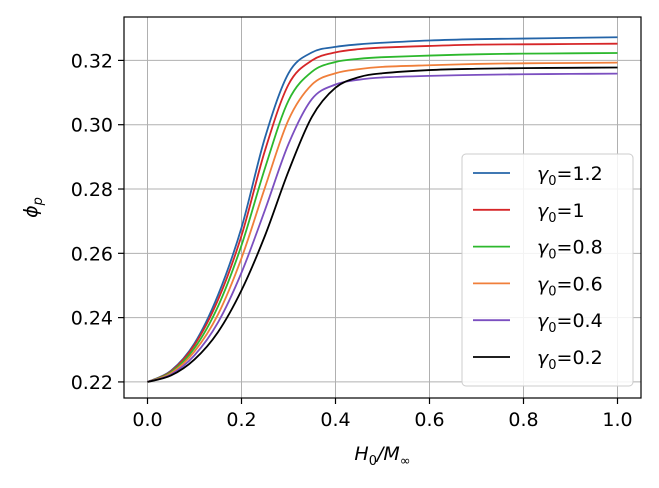 The image size is (659, 488). What do you see at coordinates (617, 420) in the screenshot?
I see `x-tick-label: 1.0` at bounding box center [617, 420].